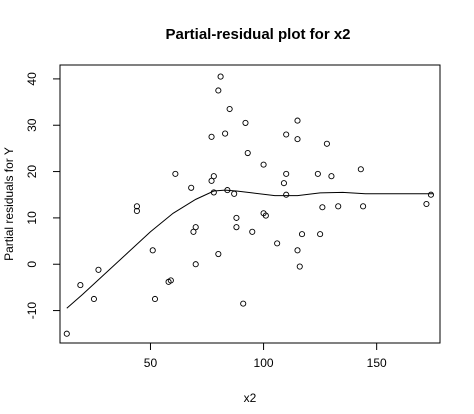  I want to click on x-axis: 50 100 150, so click(265, 356).